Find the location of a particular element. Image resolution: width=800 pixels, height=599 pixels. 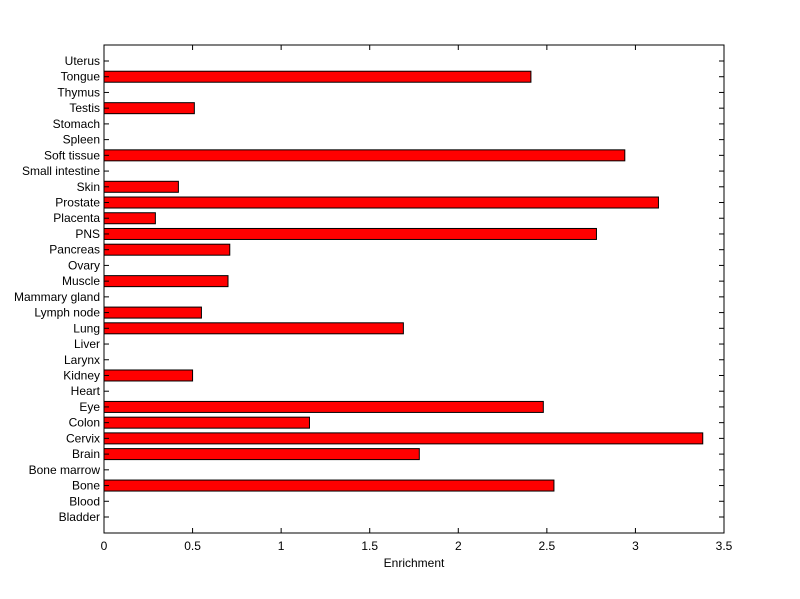

bar-brain is located at coordinates (261, 454).